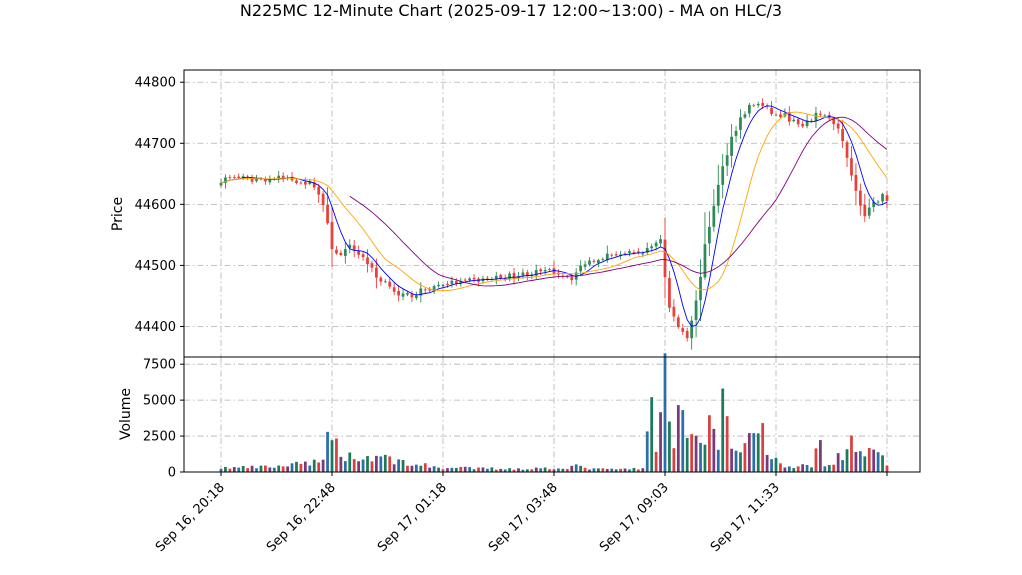  What do you see at coordinates (126, 414) in the screenshot?
I see `volume-axis-label: Volume` at bounding box center [126, 414].